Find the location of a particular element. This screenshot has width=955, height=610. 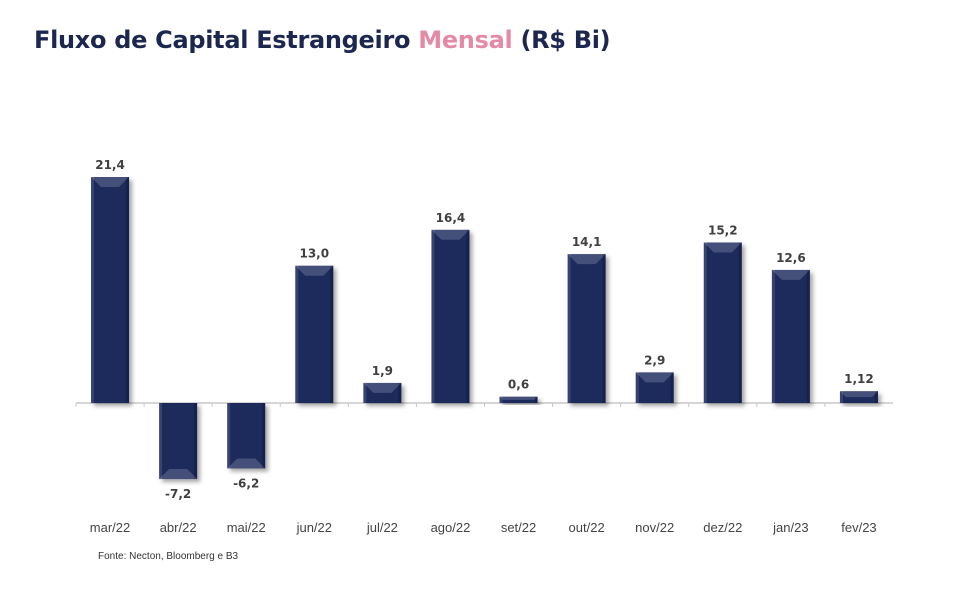

title-part1: Fluxo de Capital Estrangeiro is located at coordinates (226, 40).